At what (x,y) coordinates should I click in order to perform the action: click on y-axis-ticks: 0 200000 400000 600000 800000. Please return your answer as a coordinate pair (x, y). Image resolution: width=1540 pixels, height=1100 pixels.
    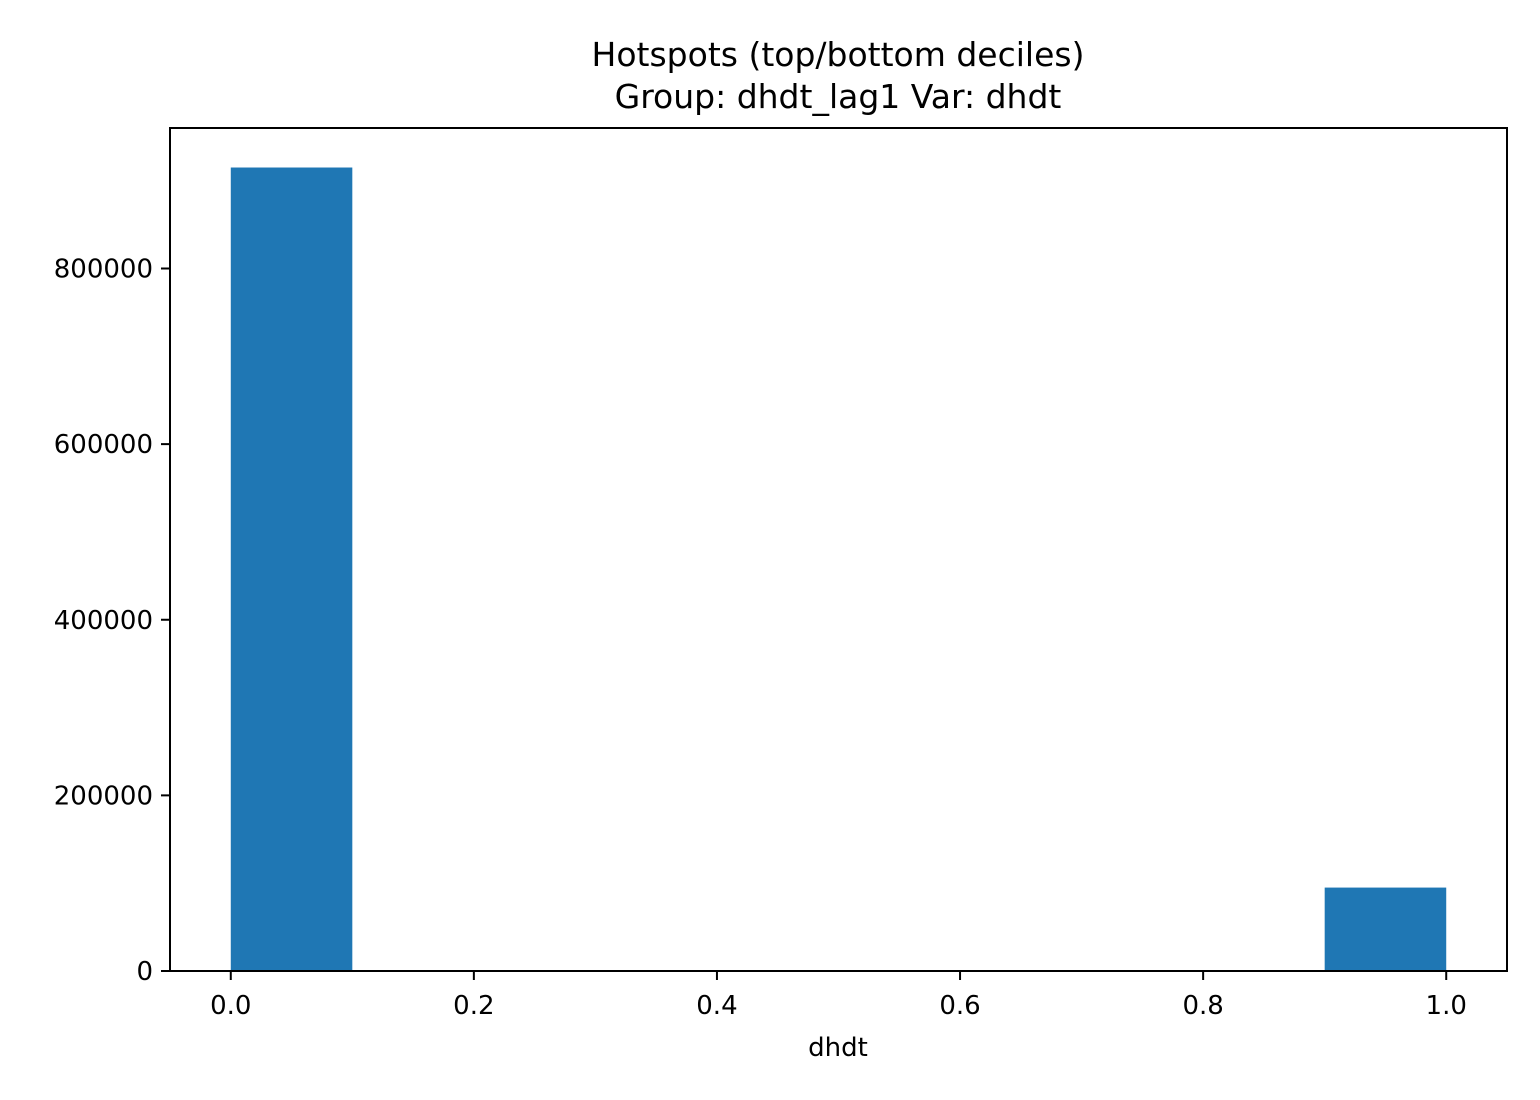
    Looking at the image, I should click on (112, 621).